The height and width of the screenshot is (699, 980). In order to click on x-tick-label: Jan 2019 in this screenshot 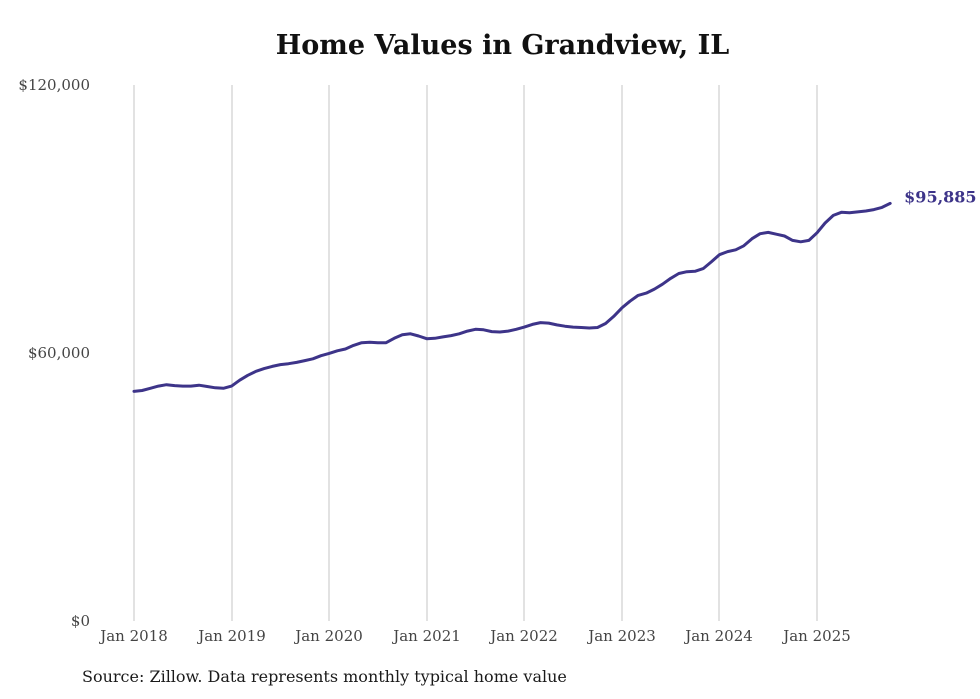, I will do `click(231, 636)`.